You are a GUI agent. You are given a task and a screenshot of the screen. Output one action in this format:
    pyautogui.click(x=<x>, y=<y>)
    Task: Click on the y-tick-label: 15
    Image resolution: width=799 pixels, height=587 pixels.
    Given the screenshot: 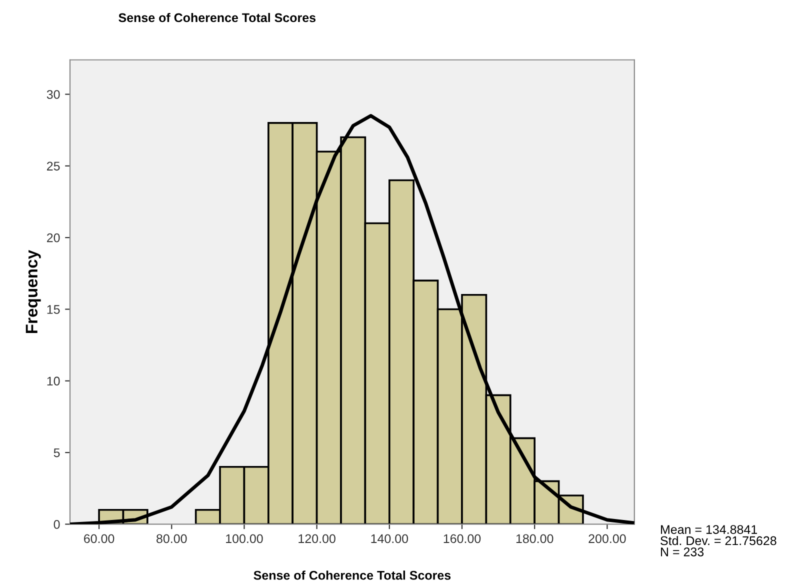 What is the action you would take?
    pyautogui.click(x=53, y=309)
    